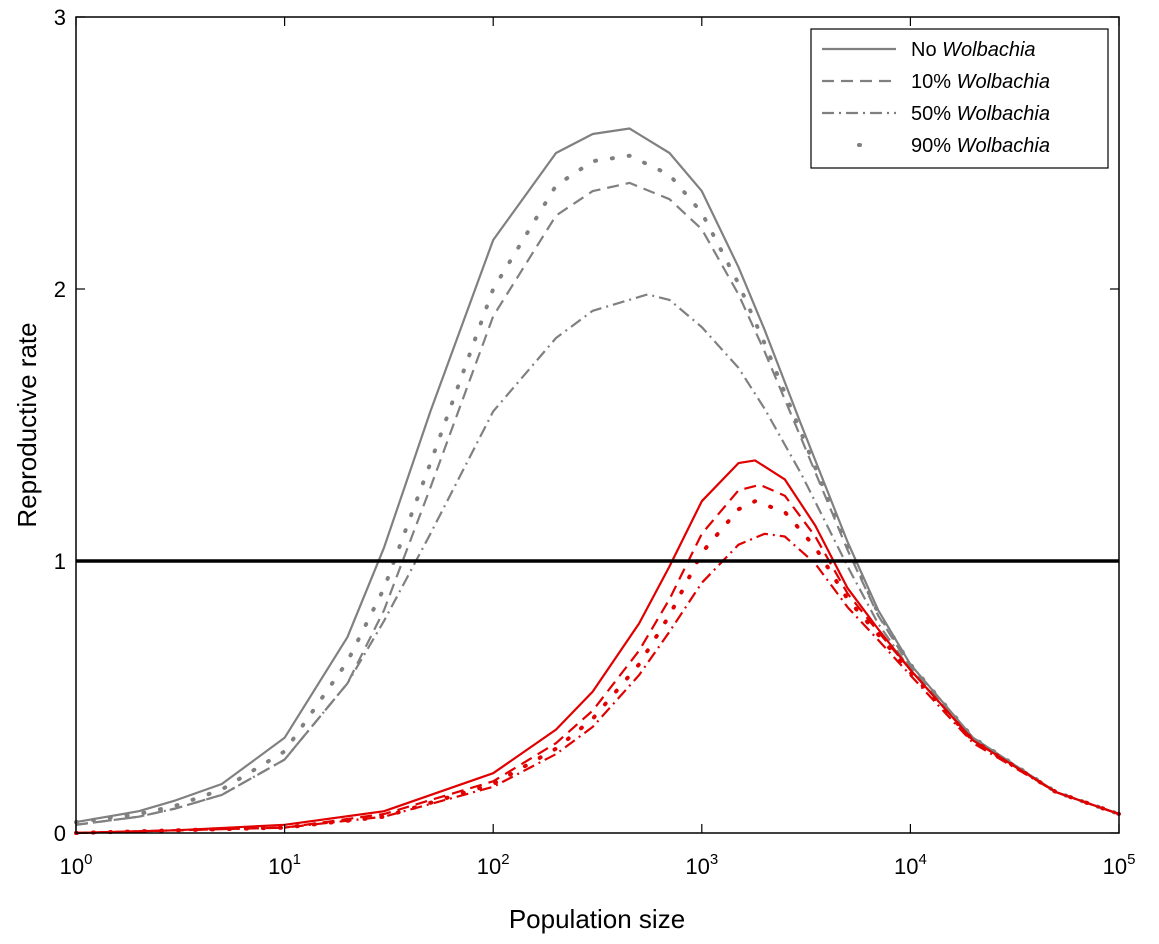 The image size is (1159, 944). Describe the element at coordinates (973, 50) in the screenshot. I see `legend-label: No Wolbachia` at that location.